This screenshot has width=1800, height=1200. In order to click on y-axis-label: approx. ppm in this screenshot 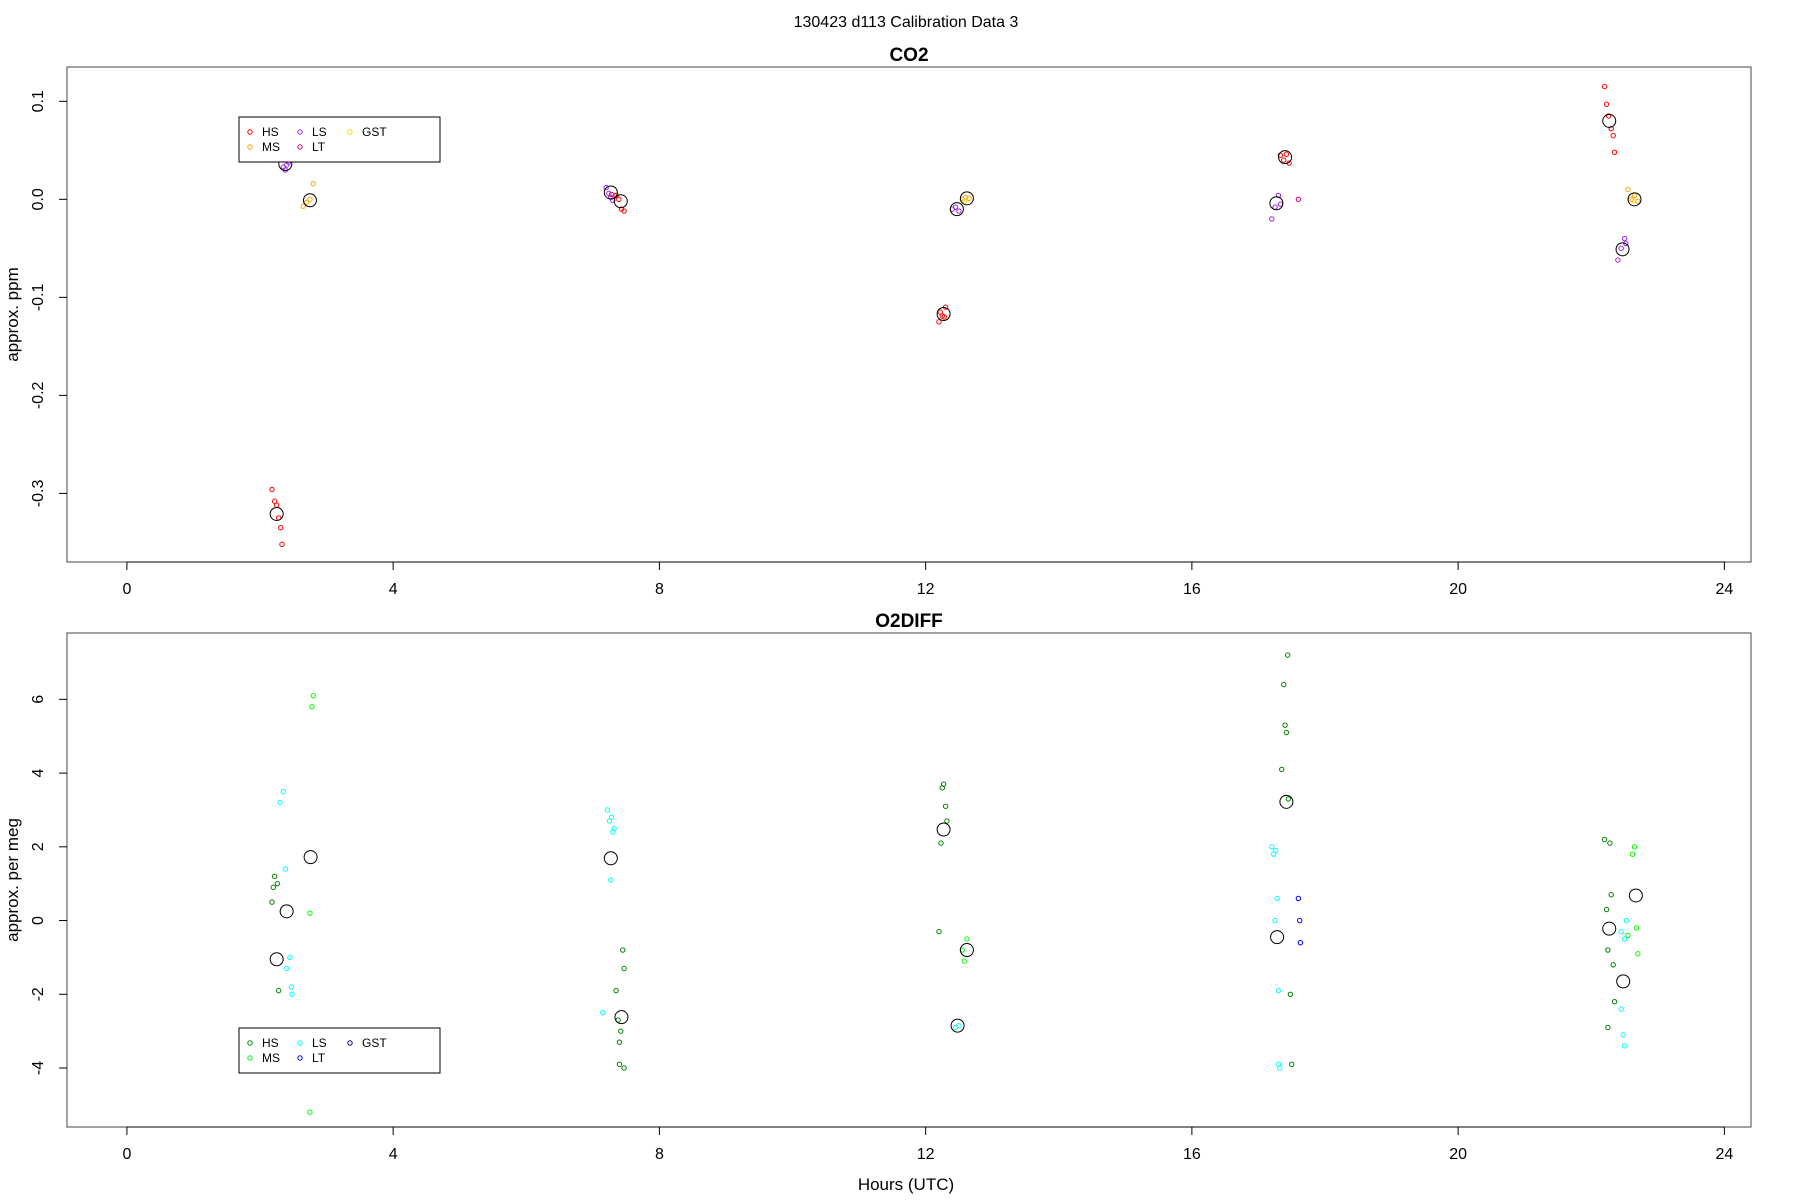, I will do `click(12, 314)`.